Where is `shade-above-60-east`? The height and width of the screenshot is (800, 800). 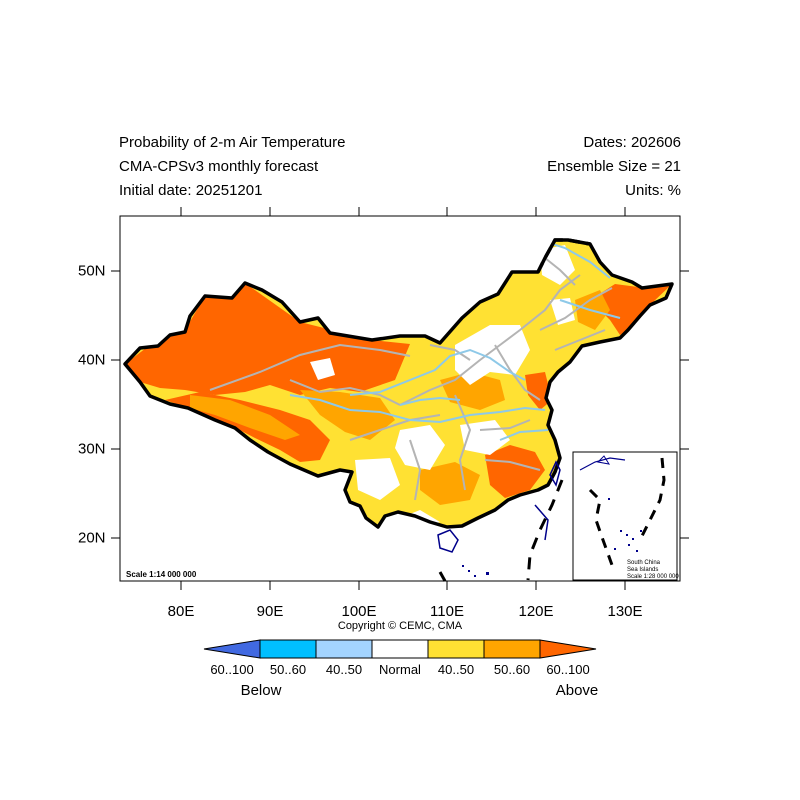
shade-above-60-east is located at coordinates (538, 391).